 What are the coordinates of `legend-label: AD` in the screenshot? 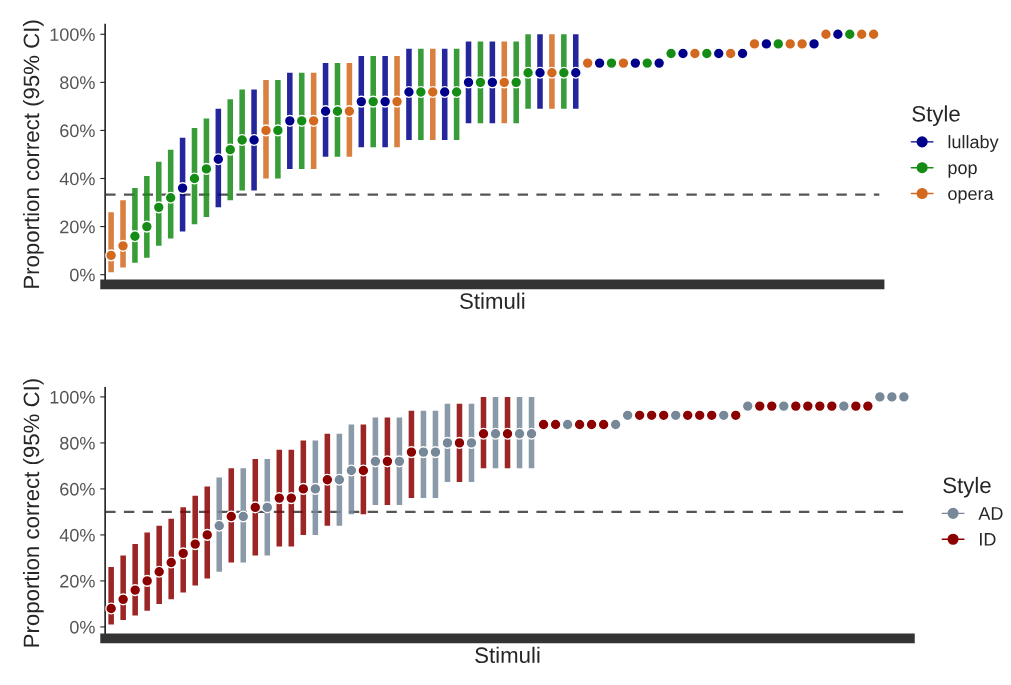 It's located at (990, 513).